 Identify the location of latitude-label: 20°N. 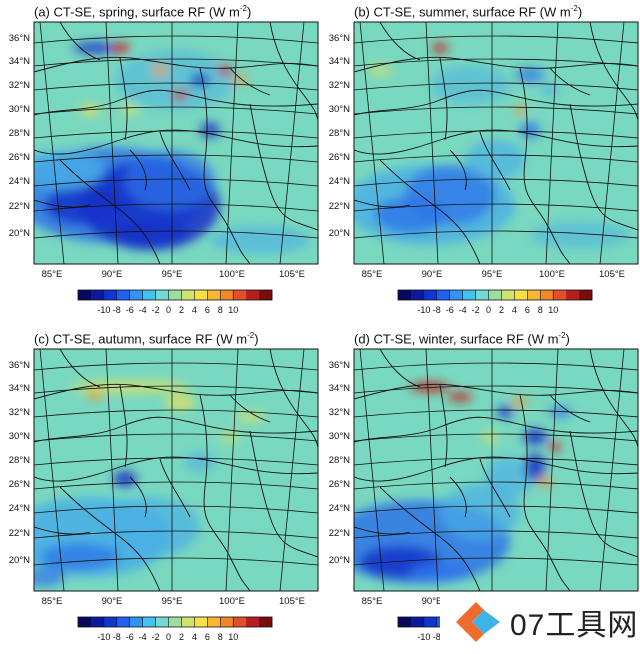
(339, 560).